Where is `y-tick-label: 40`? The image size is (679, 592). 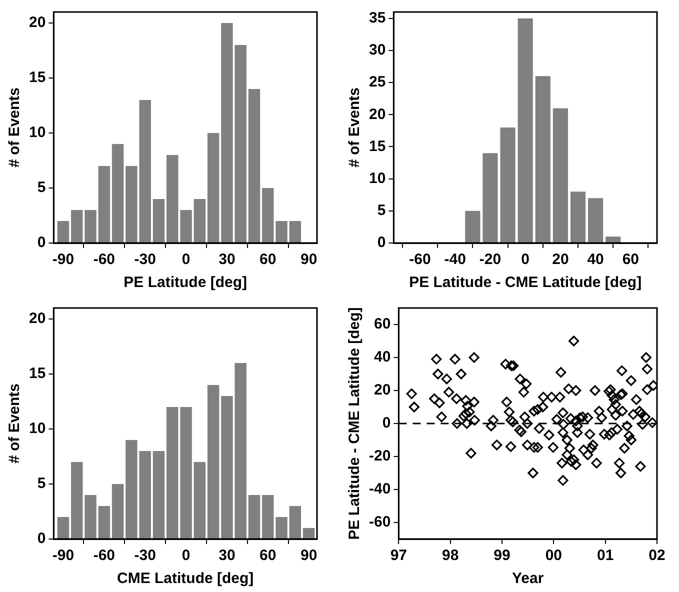
y-tick-label: 40 is located at coordinates (382, 357).